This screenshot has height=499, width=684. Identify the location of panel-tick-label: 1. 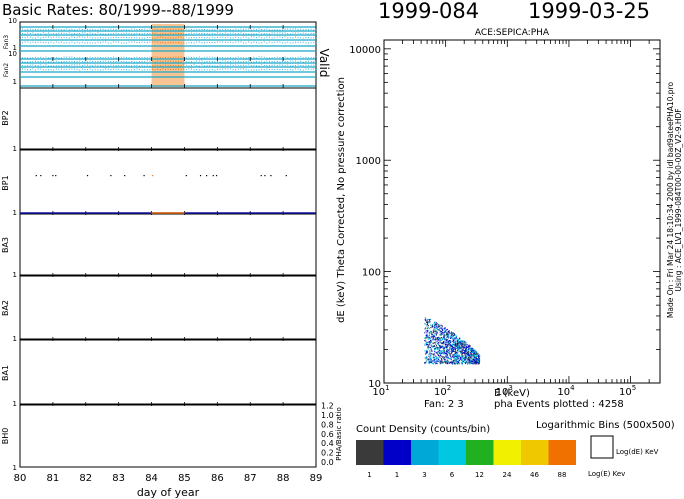
(15, 468).